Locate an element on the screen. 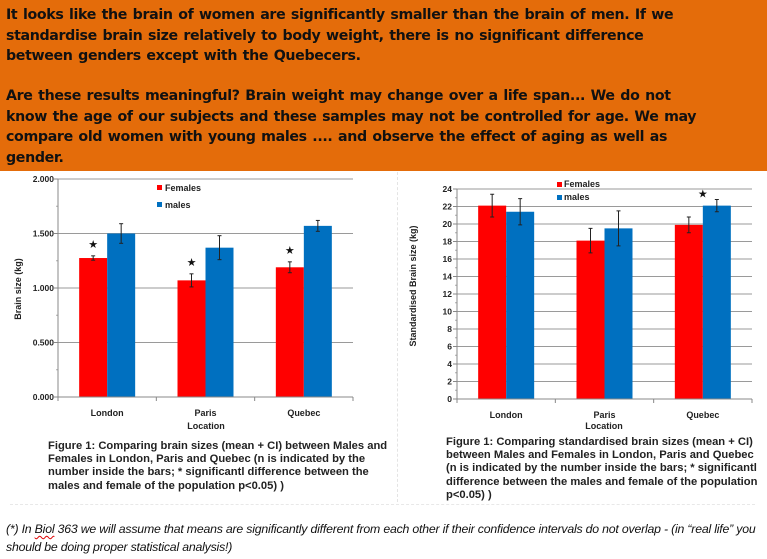  y-tick-label: 0 is located at coordinates (449, 399).